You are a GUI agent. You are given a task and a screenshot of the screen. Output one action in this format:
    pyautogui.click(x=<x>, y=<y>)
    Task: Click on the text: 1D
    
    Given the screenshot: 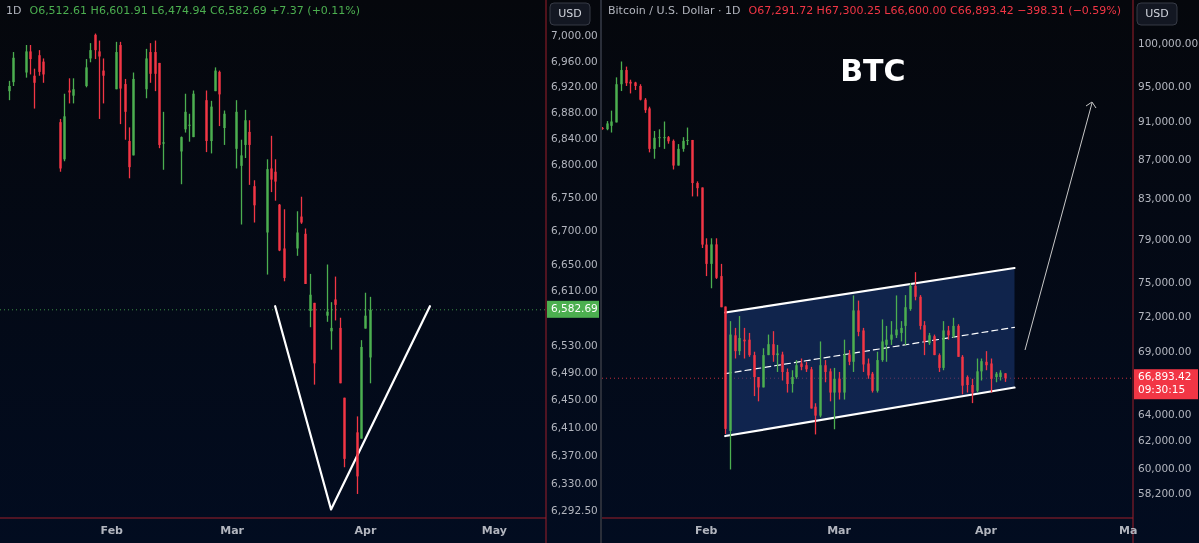 What is the action you would take?
    pyautogui.click(x=14, y=10)
    